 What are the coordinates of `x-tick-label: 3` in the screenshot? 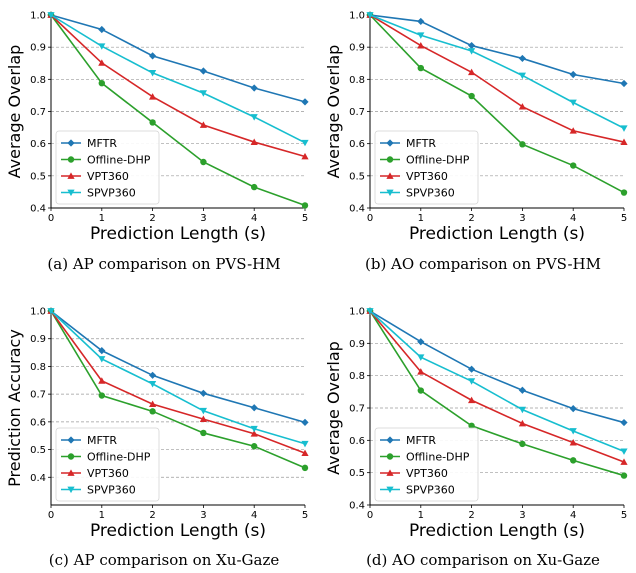 It's located at (203, 515).